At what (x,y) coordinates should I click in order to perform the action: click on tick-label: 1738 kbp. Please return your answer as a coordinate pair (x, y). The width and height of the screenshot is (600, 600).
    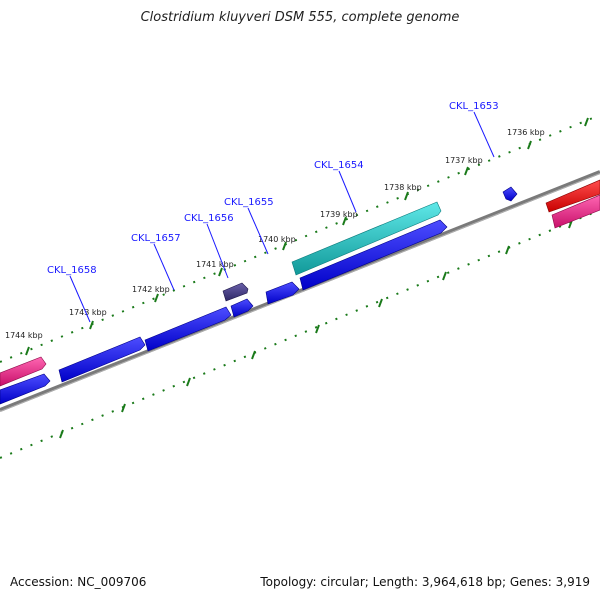
    Looking at the image, I should click on (403, 187).